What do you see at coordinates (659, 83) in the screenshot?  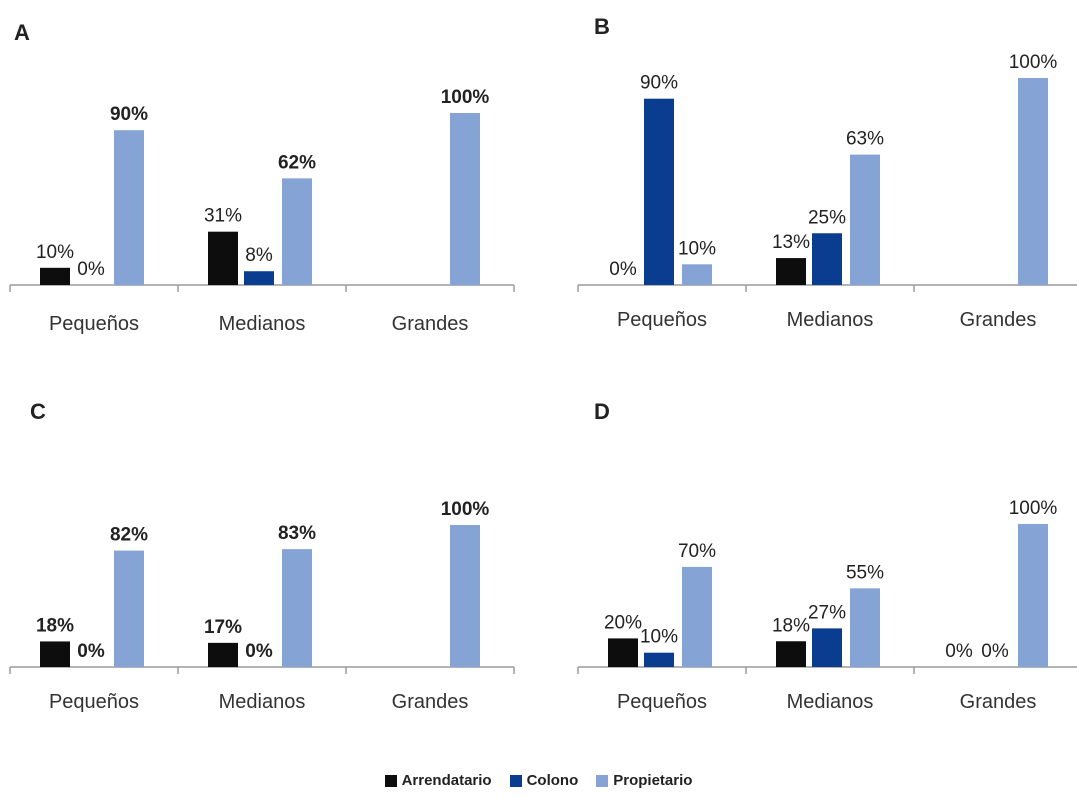 I see `data-label-b-colono-pequenos: 90%` at bounding box center [659, 83].